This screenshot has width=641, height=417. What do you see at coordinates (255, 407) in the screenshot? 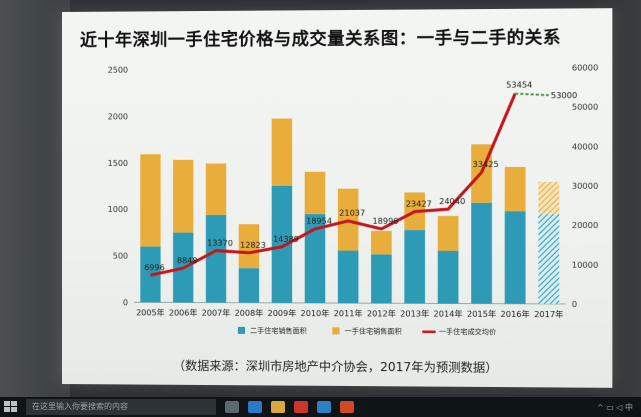
I see `edge-browser-icon` at bounding box center [255, 407].